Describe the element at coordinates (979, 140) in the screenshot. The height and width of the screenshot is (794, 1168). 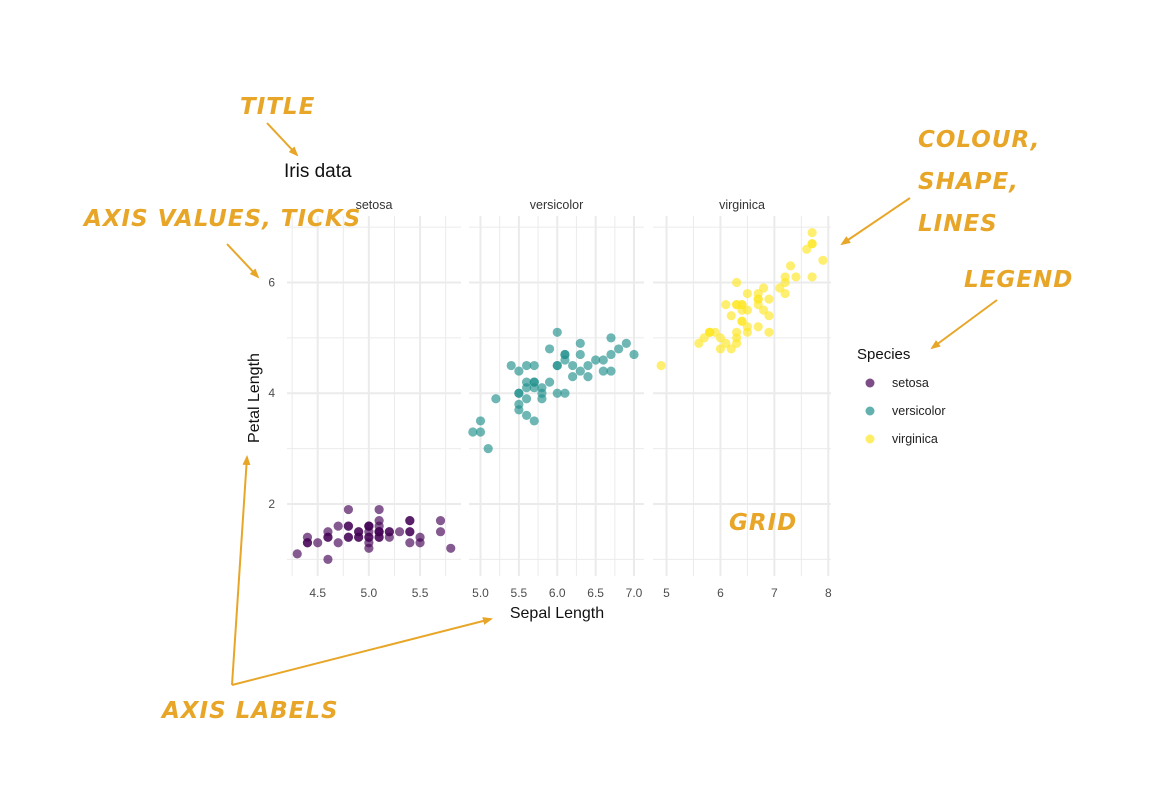
I see `annotation-colour: COLOUR,` at that location.